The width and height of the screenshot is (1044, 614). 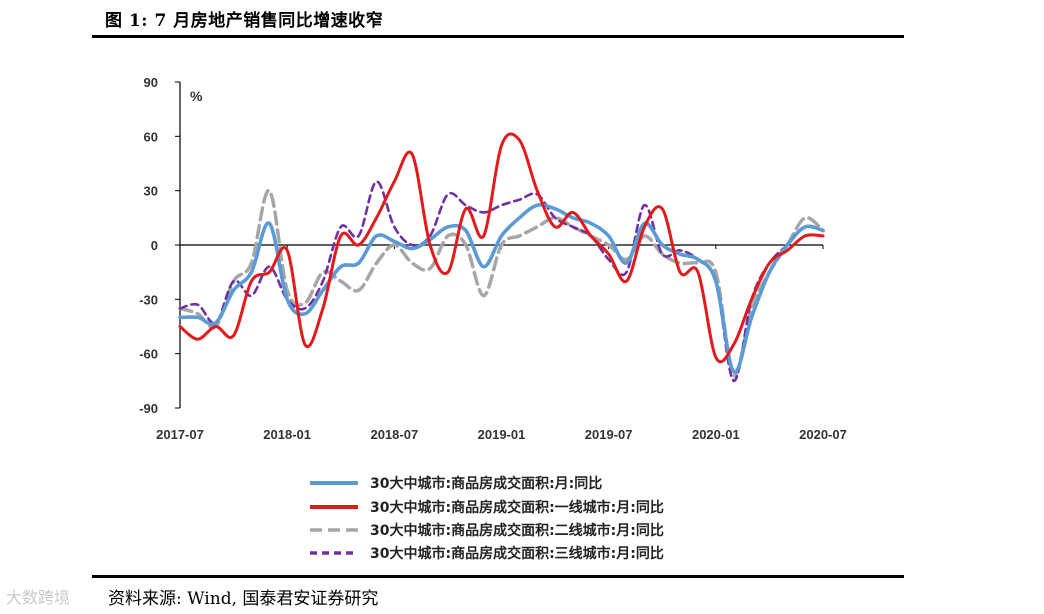 I want to click on y-tick-label: 60, so click(x=151, y=136).